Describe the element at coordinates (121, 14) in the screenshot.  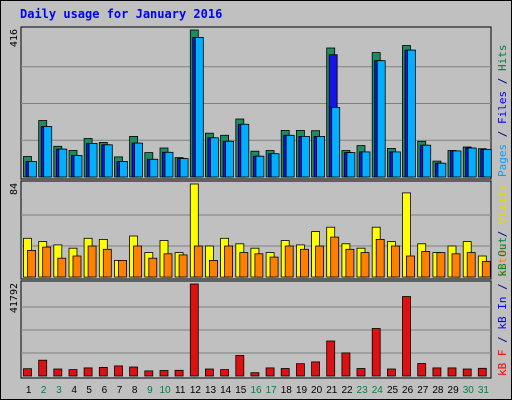
I see `chart-title: Daily usage for January 2016` at that location.